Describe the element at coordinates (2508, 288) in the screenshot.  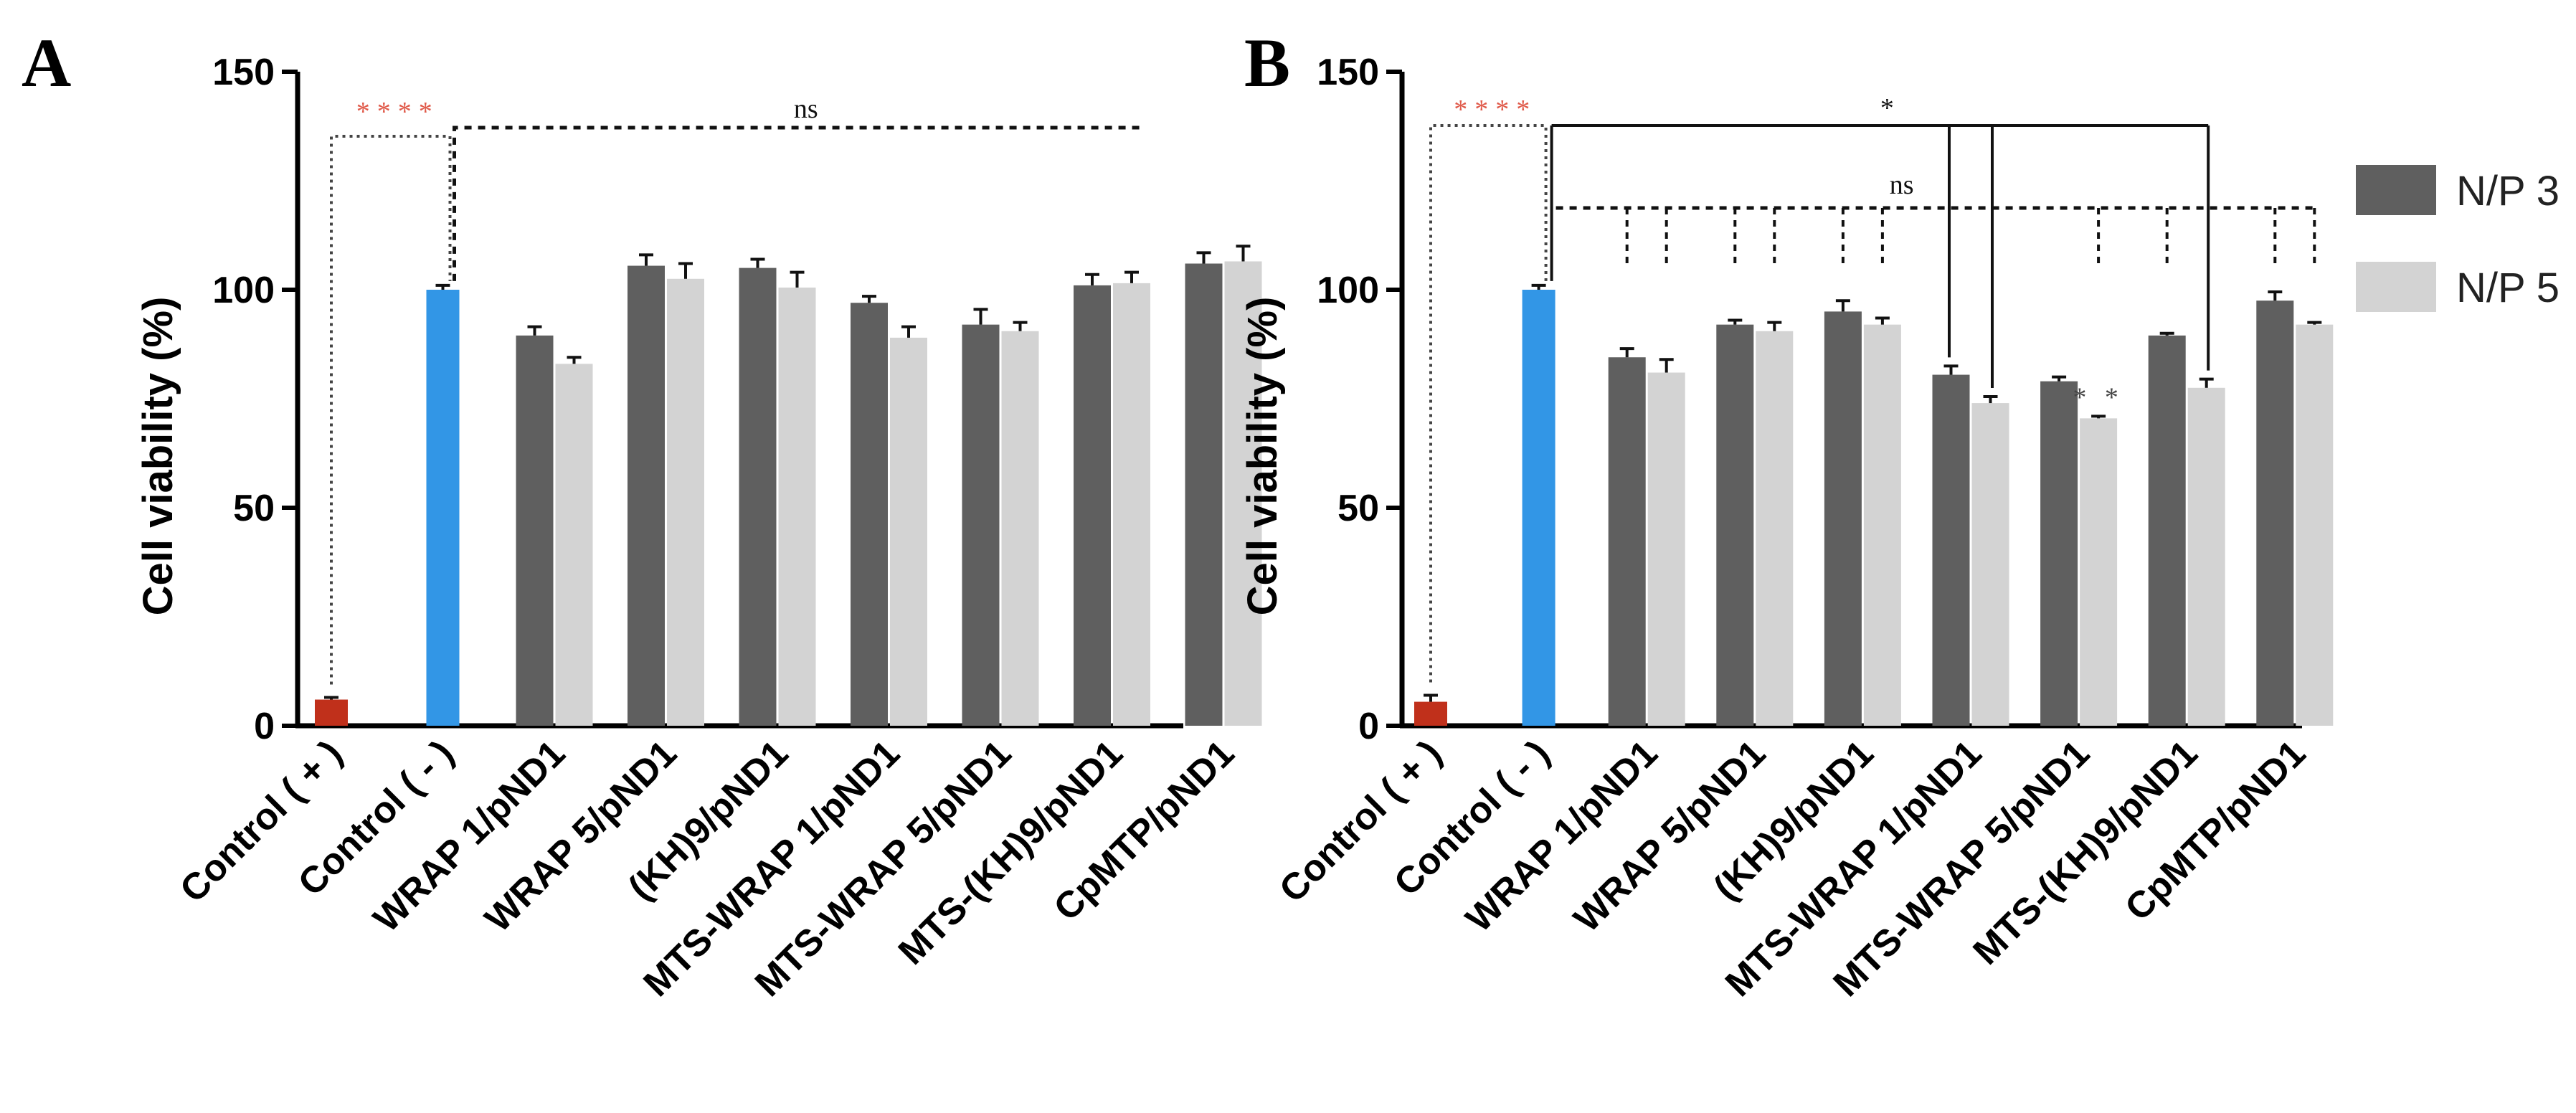
I see `legend-label-np5: N/P 5` at that location.